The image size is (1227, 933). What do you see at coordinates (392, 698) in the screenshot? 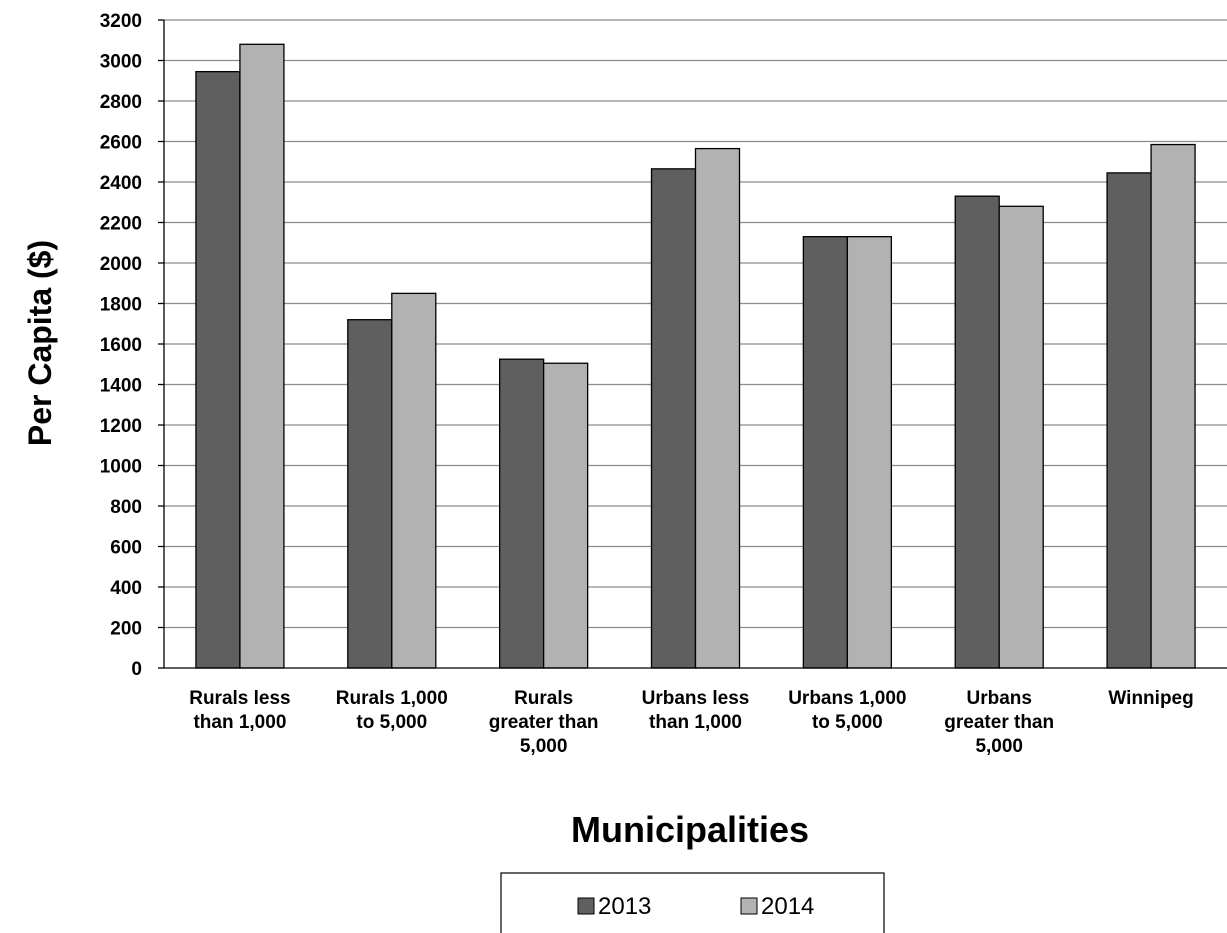
I see `x-category-label: Rurals 1,000` at bounding box center [392, 698].